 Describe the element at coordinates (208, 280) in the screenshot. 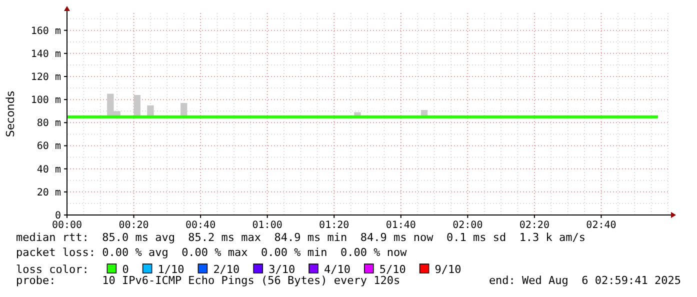

I see `text: probe: 10 IPv6-ICMP Echo Pings (56 Bytes) every 120s` at that location.